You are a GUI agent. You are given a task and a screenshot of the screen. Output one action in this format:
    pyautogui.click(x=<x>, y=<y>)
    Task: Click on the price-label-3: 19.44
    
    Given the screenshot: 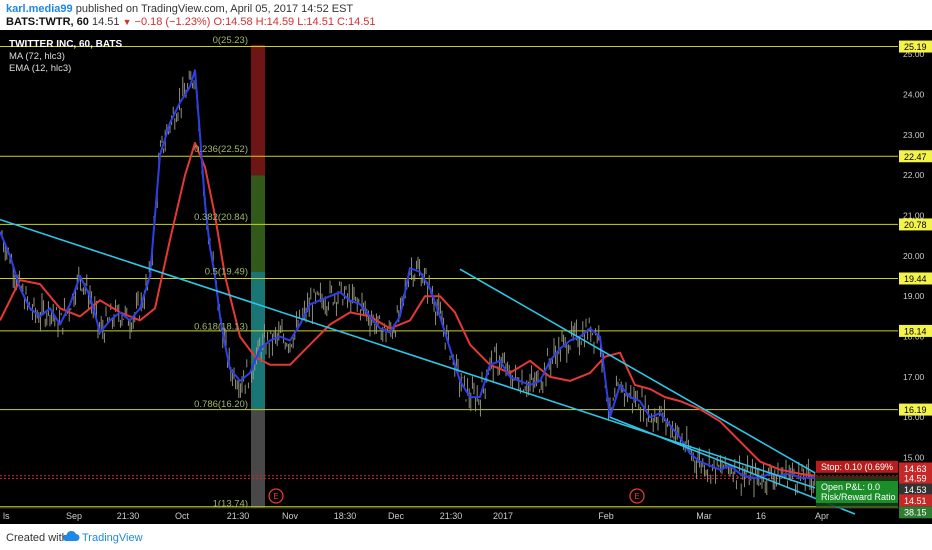 What is the action you would take?
    pyautogui.click(x=915, y=279)
    